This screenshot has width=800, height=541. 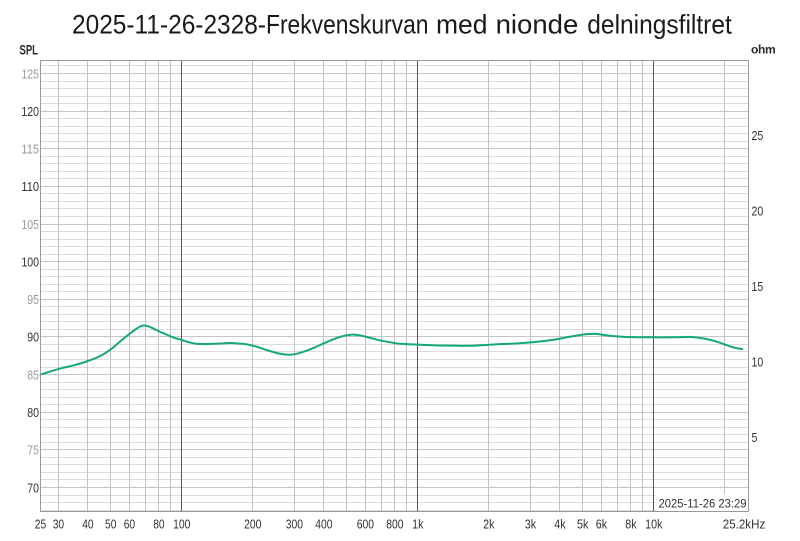 I want to click on svg-text: 10k, so click(x=654, y=524).